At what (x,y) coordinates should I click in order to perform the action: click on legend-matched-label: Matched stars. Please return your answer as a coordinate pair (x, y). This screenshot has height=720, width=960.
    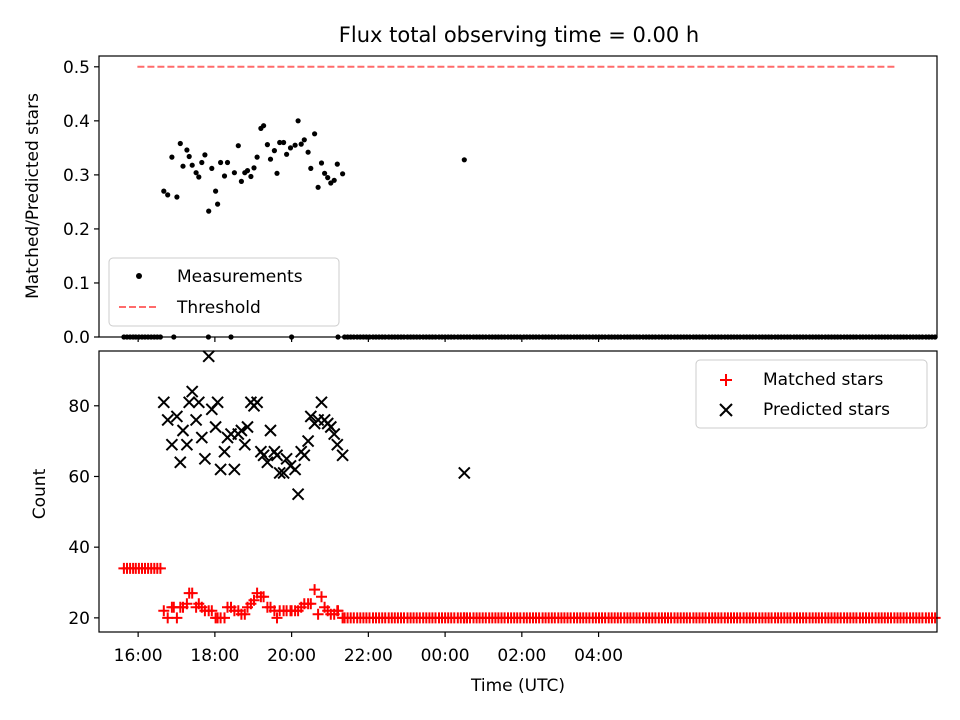
    Looking at the image, I should click on (823, 380).